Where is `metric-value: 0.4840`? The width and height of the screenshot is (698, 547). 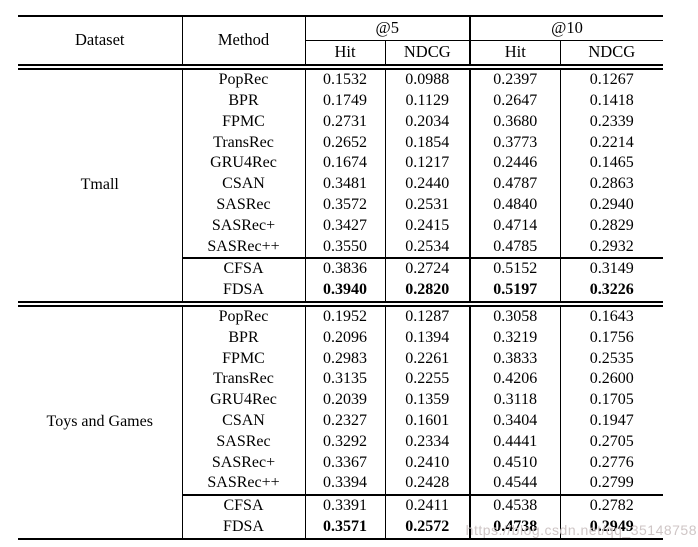
metric-value: 0.4840 is located at coordinates (515, 205).